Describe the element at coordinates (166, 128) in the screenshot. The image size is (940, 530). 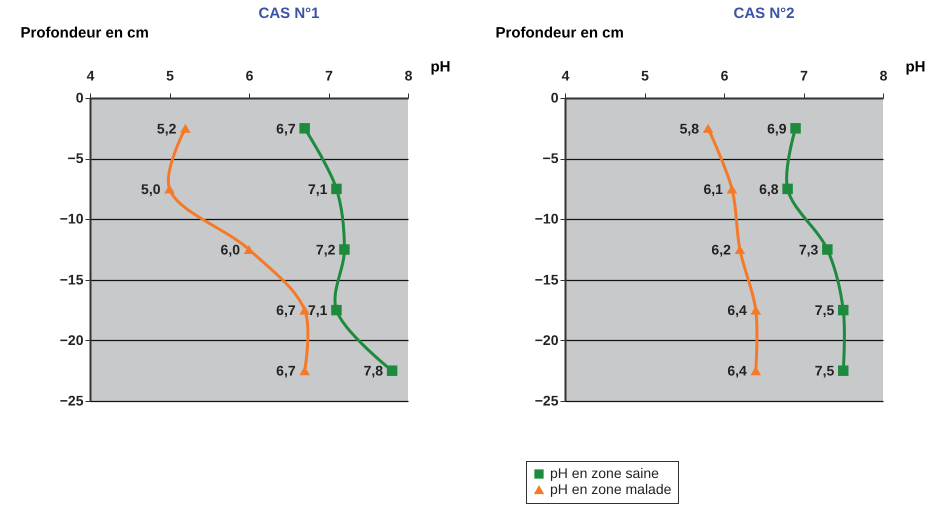
I see `data-label: 5,2` at that location.